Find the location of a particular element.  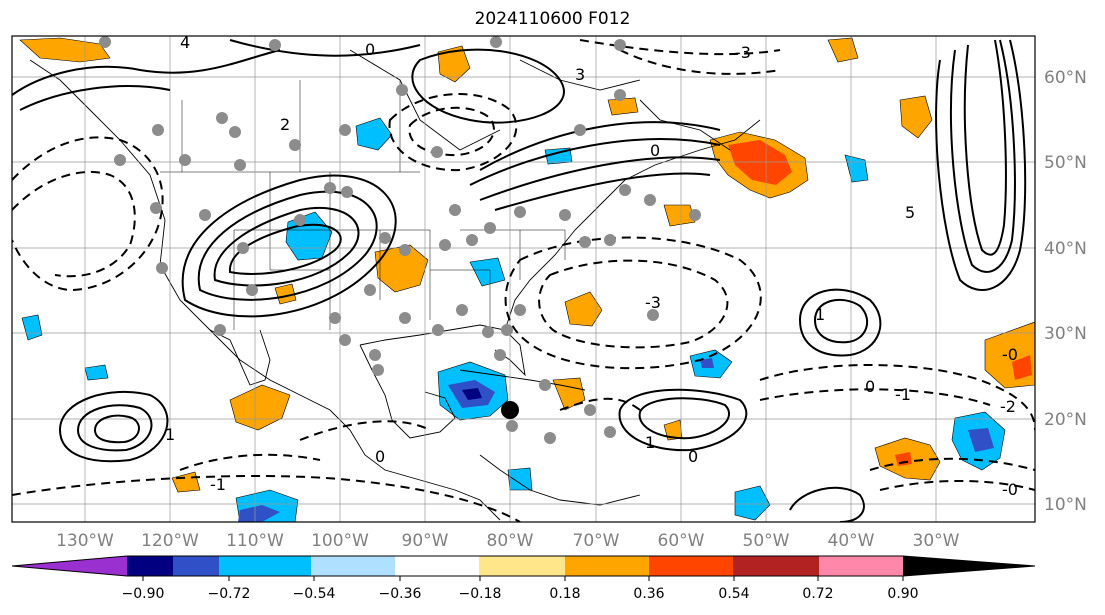

colorbar-tick-label: −0.18 is located at coordinates (480, 594).